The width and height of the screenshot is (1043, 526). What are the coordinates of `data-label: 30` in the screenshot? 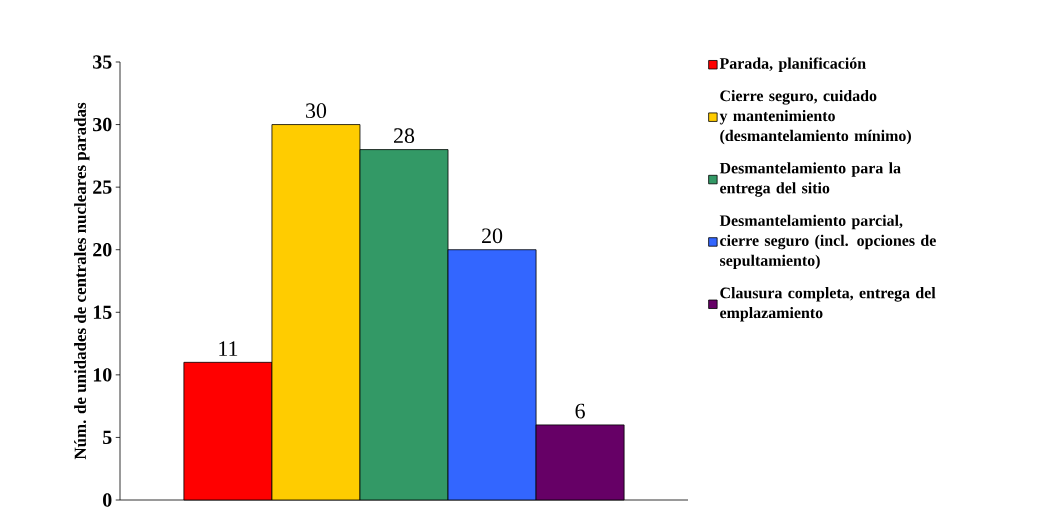 It's located at (316, 111).